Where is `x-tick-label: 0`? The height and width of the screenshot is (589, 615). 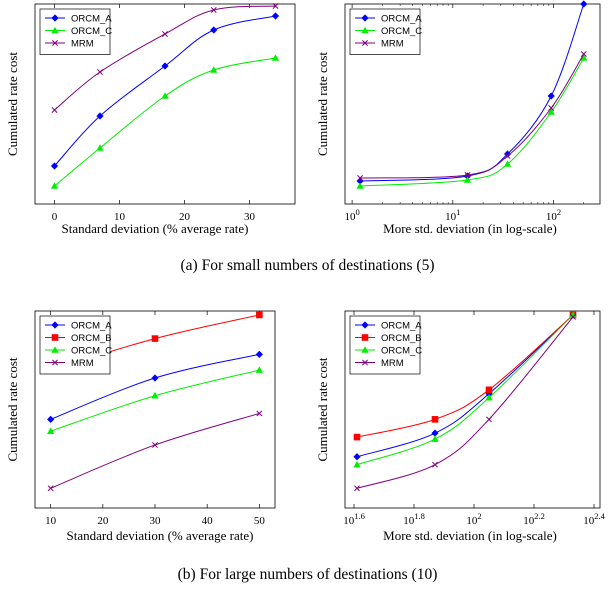
x-tick-label: 0 is located at coordinates (55, 217).